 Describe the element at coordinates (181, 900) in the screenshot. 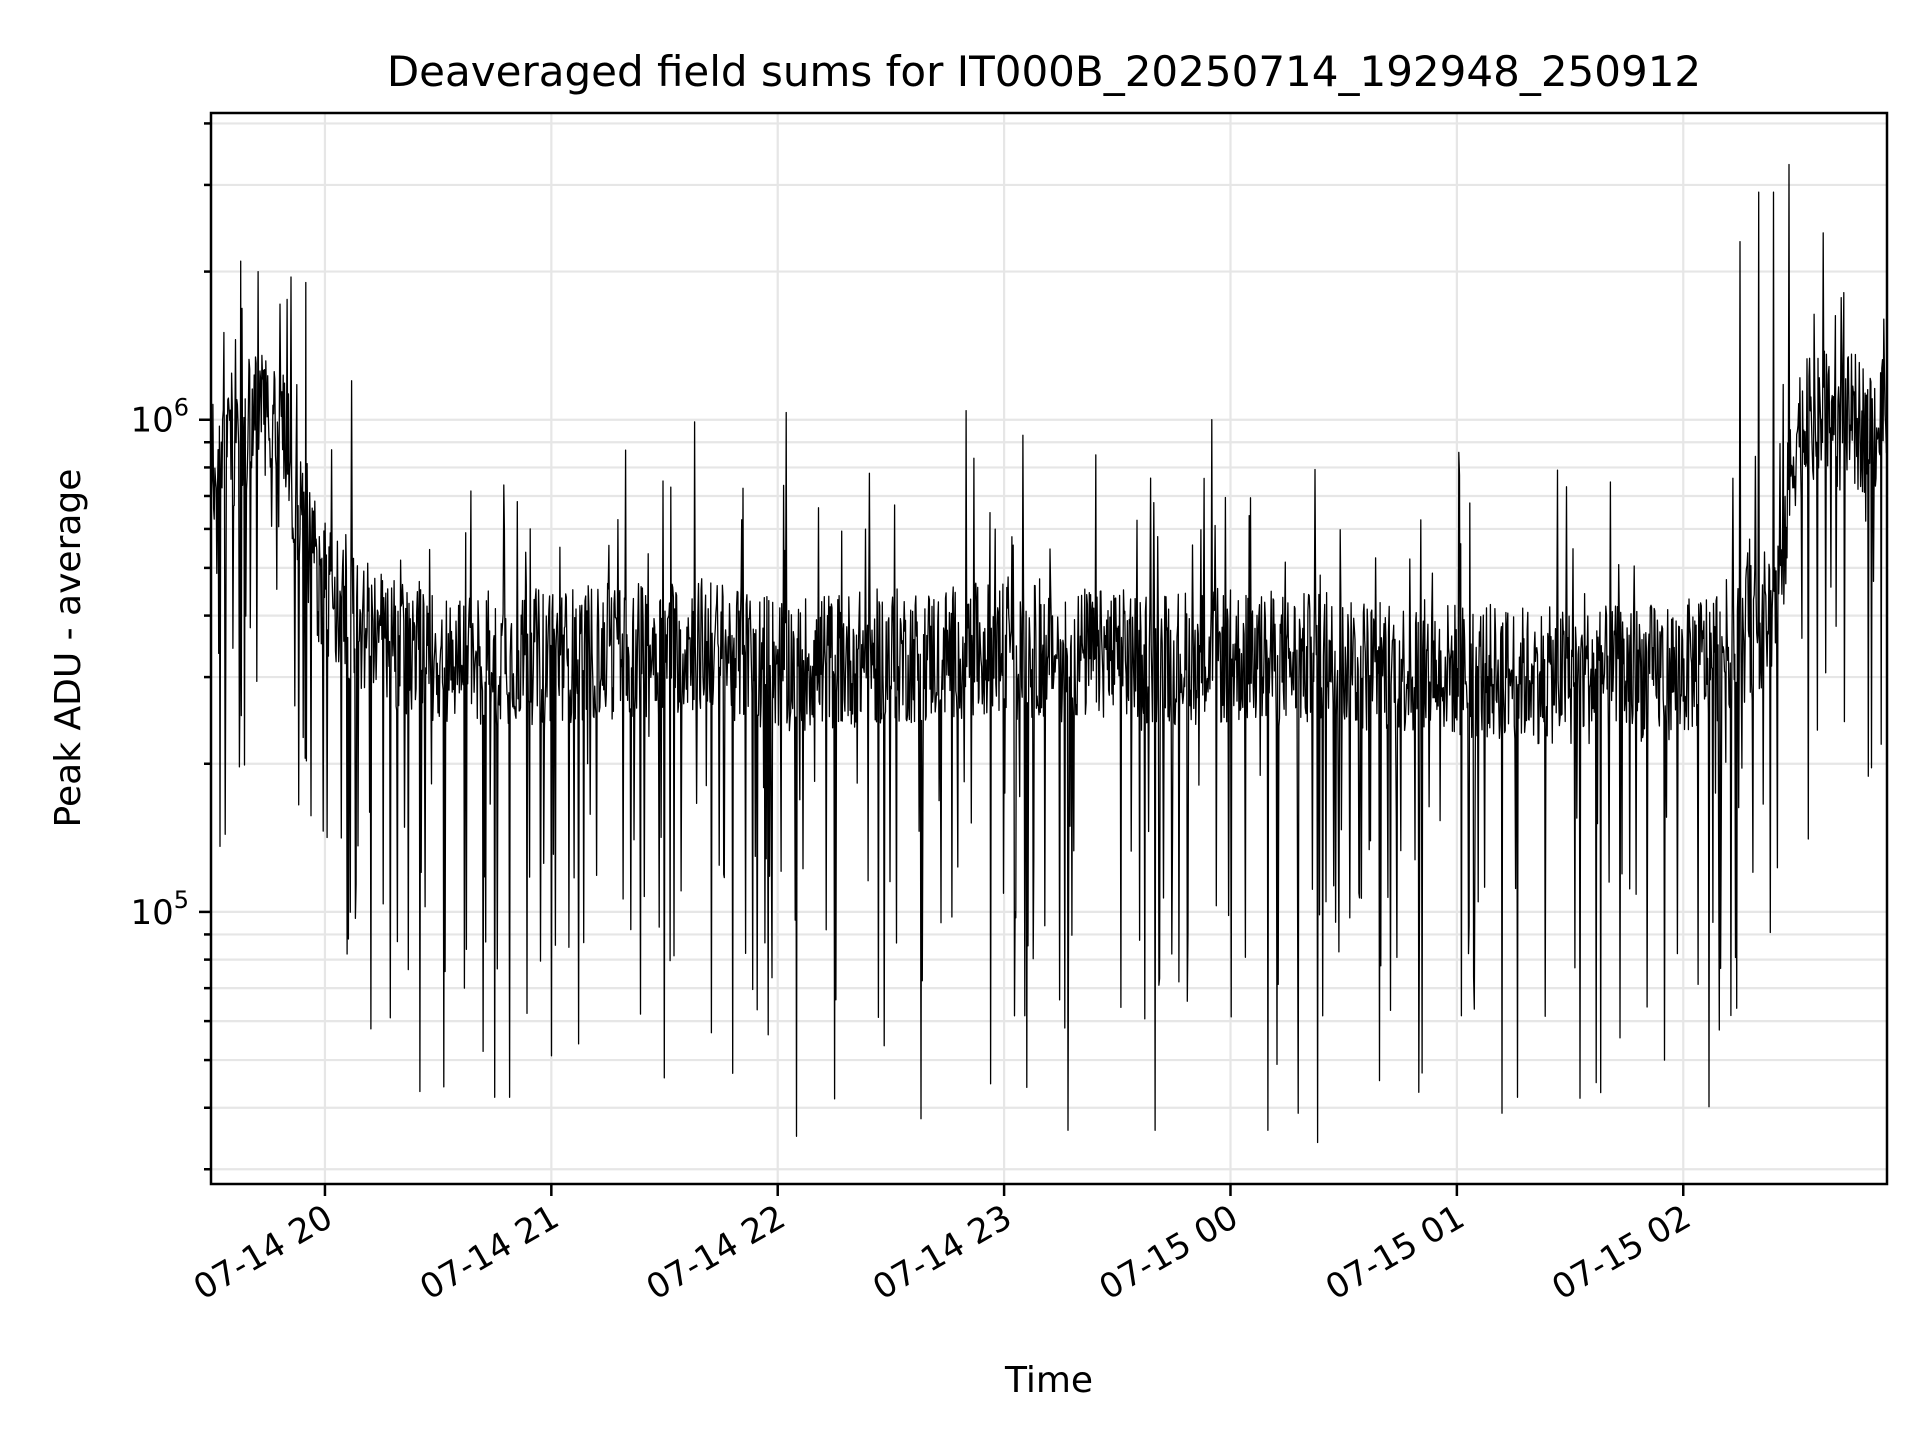

I see `y-tick-label-exponent: 5` at that location.